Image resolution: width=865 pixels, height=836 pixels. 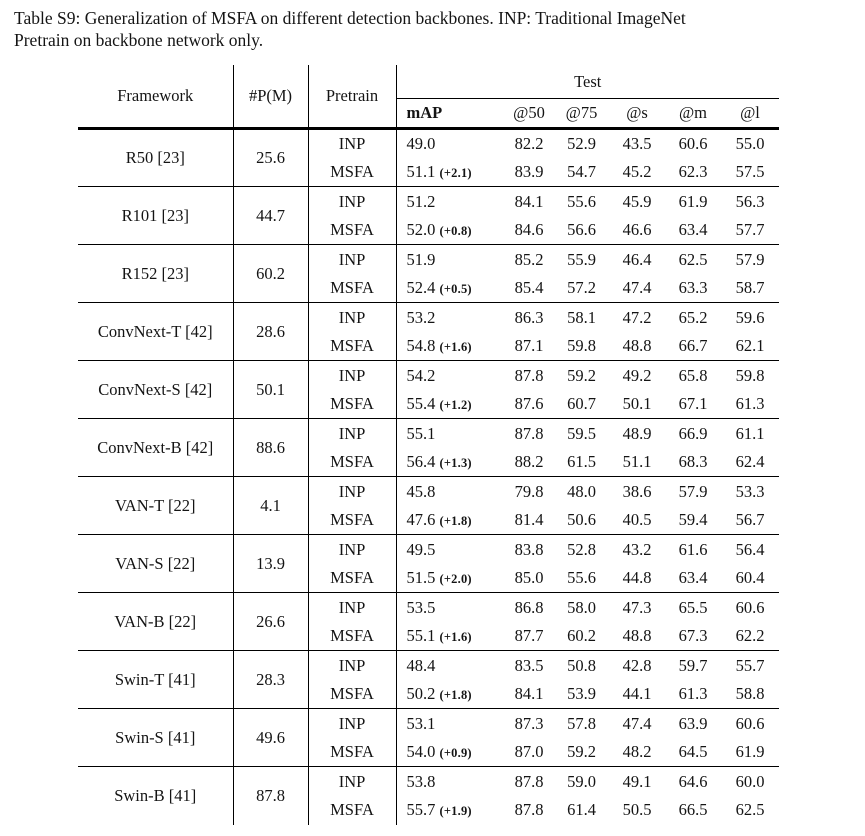 I want to click on map-cell: 53.1, so click(x=421, y=723).